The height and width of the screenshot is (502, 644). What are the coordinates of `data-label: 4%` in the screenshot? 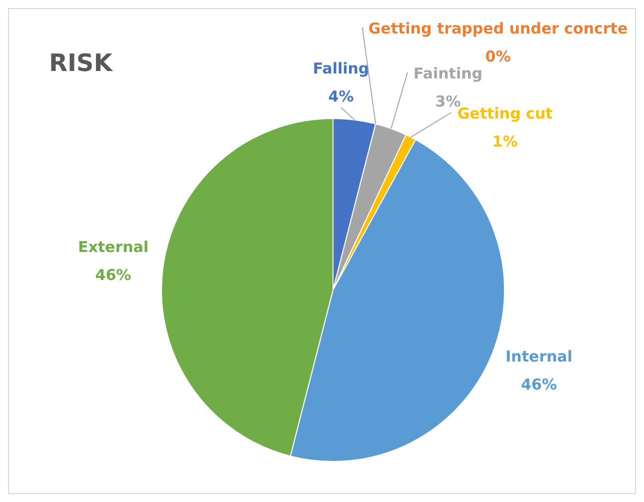 It's located at (341, 97).